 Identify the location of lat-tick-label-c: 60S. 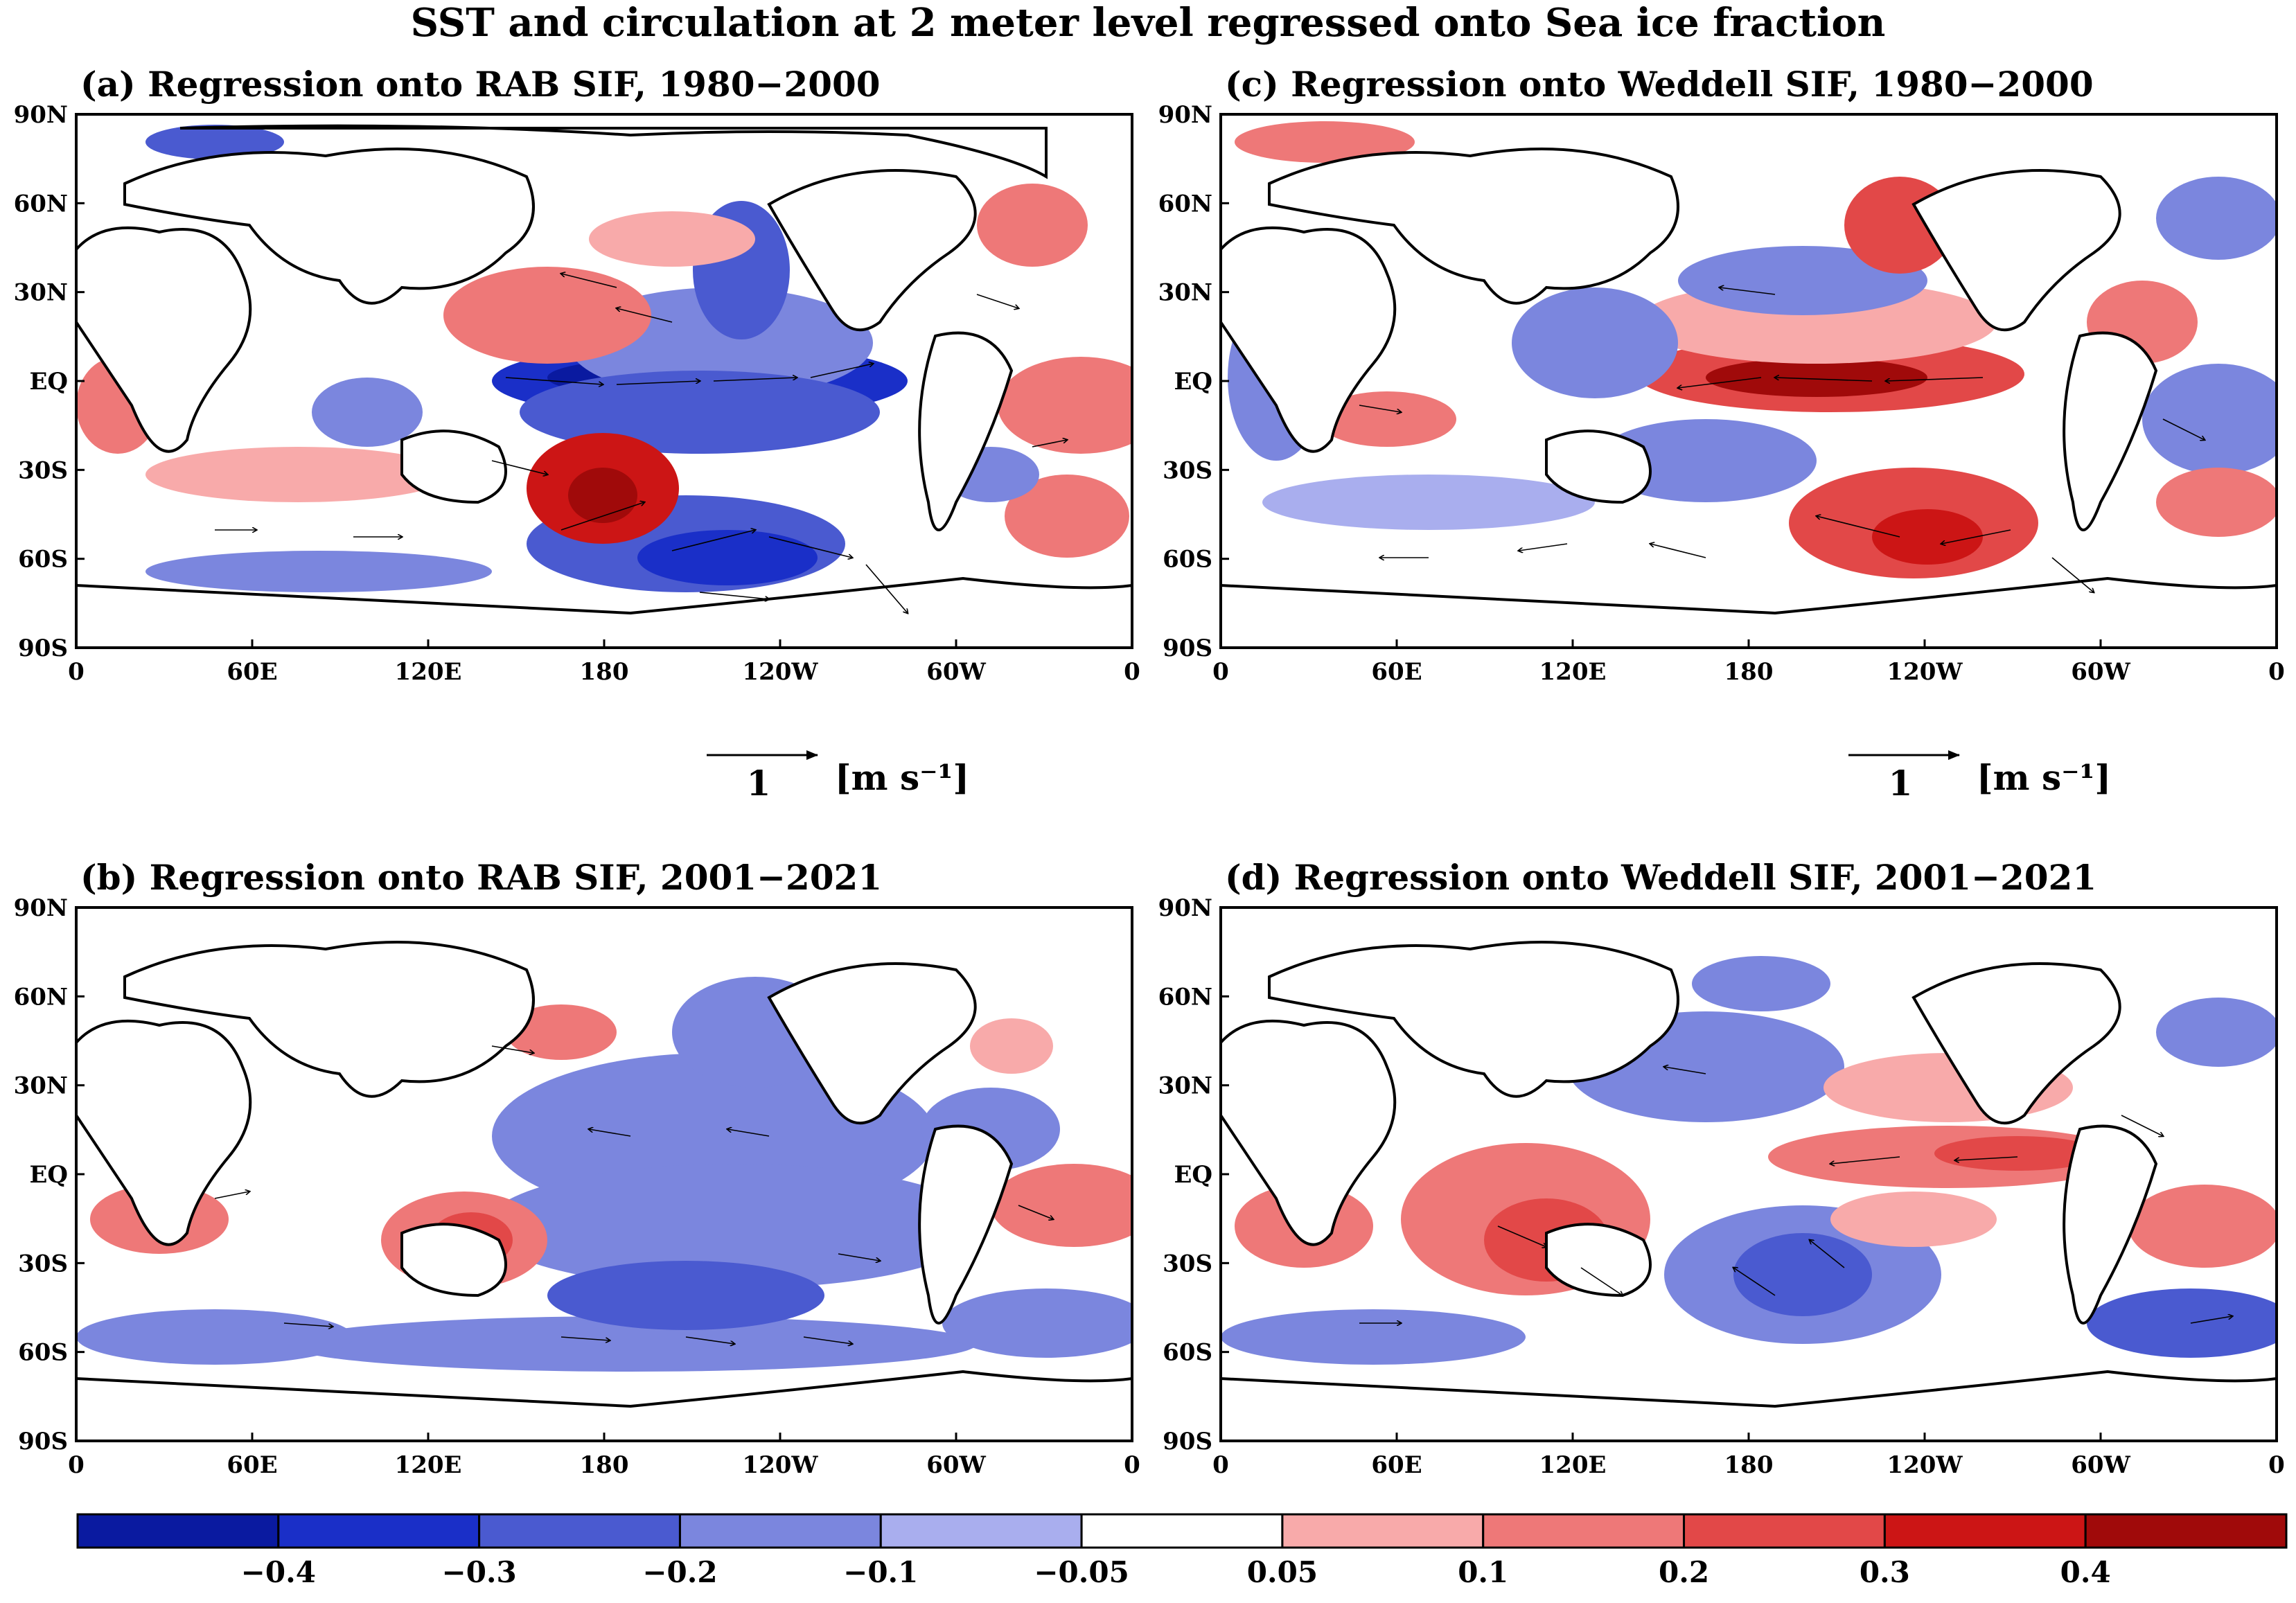
(1187, 560).